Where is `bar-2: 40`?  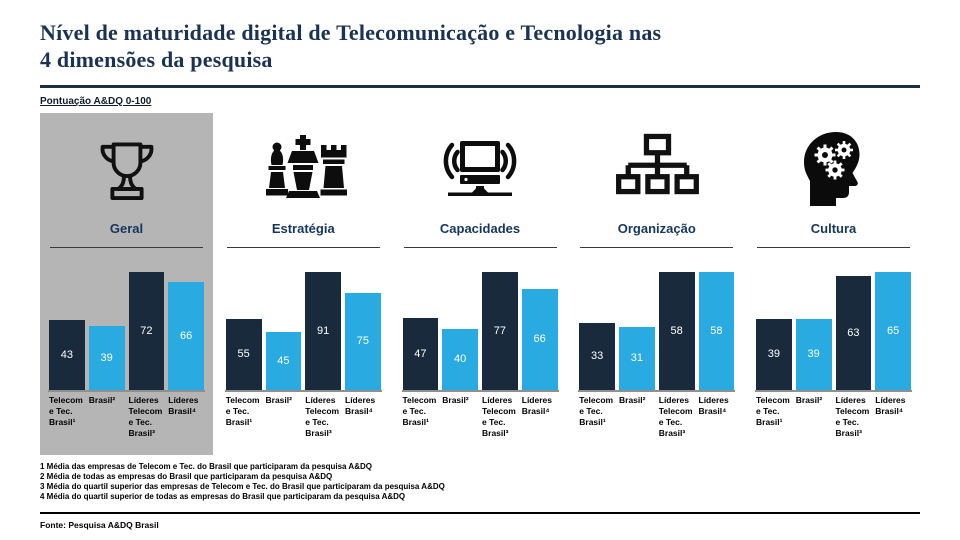
bar-2: 40 is located at coordinates (460, 359).